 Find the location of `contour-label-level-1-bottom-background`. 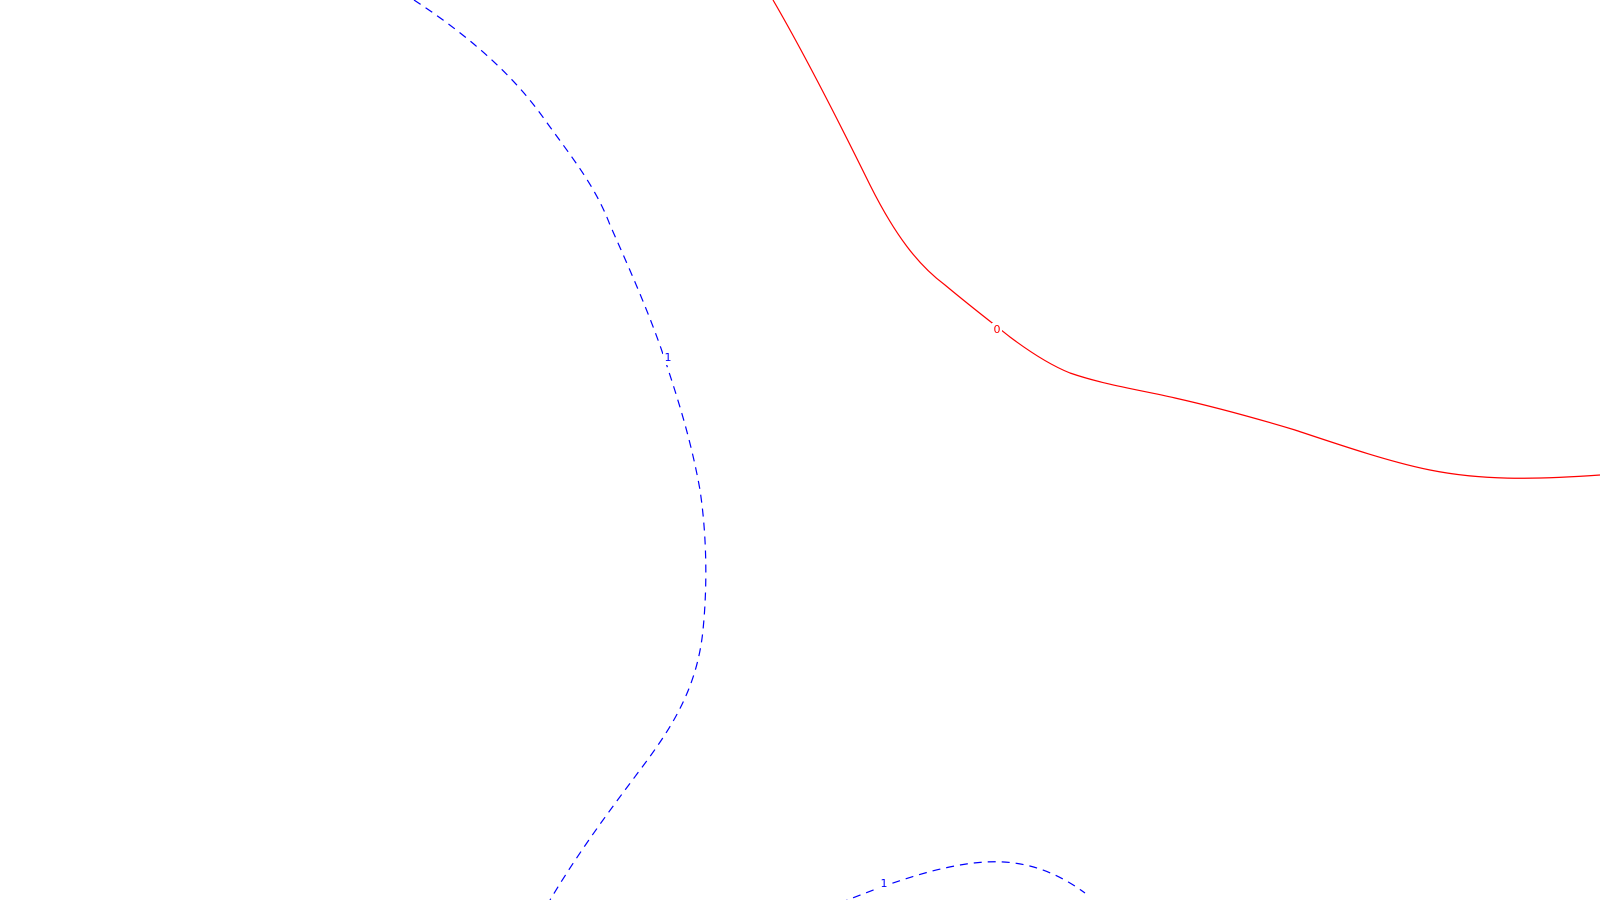

contour-label-level-1-bottom-background is located at coordinates (884, 884).